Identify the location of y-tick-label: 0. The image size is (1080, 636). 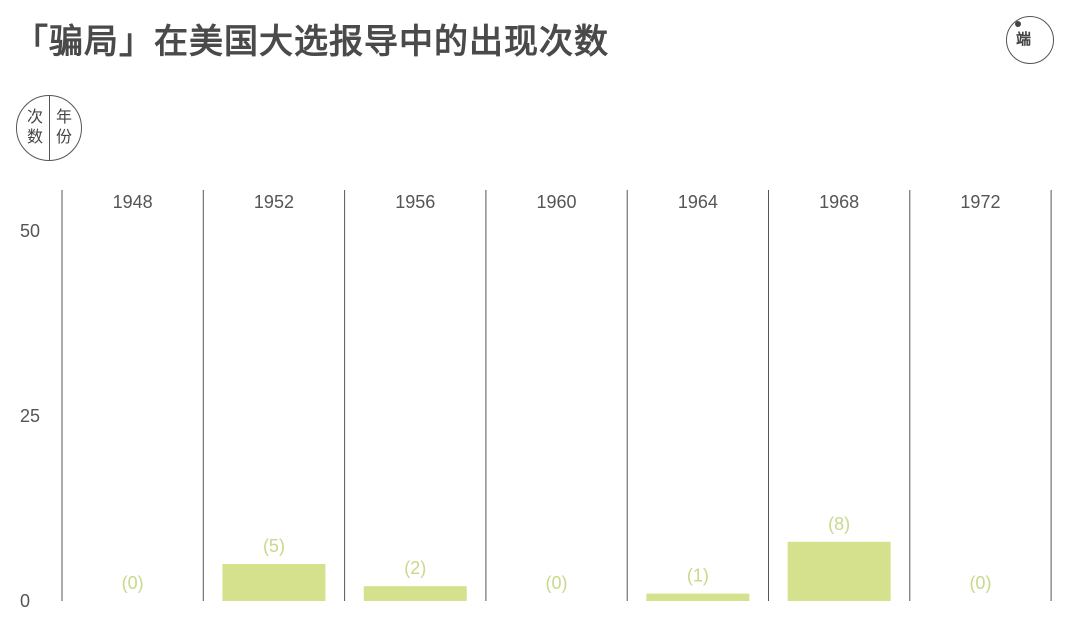
(25, 601).